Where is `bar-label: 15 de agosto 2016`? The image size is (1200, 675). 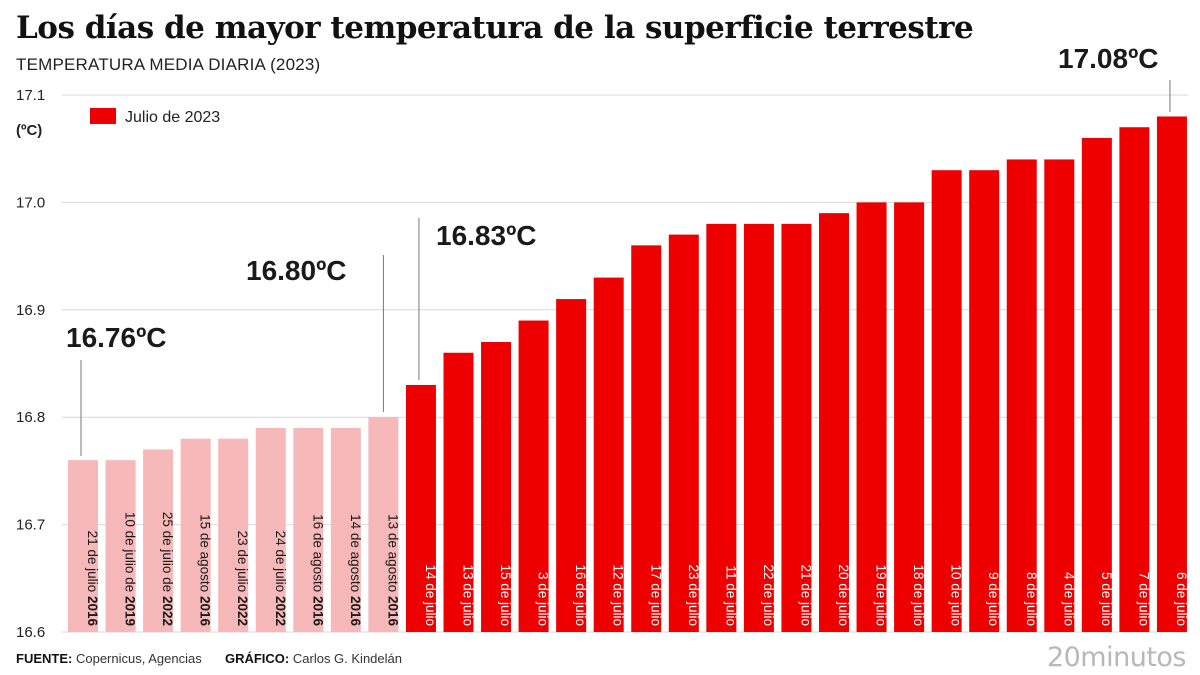
bar-label: 15 de agosto 2016 is located at coordinates (205, 570).